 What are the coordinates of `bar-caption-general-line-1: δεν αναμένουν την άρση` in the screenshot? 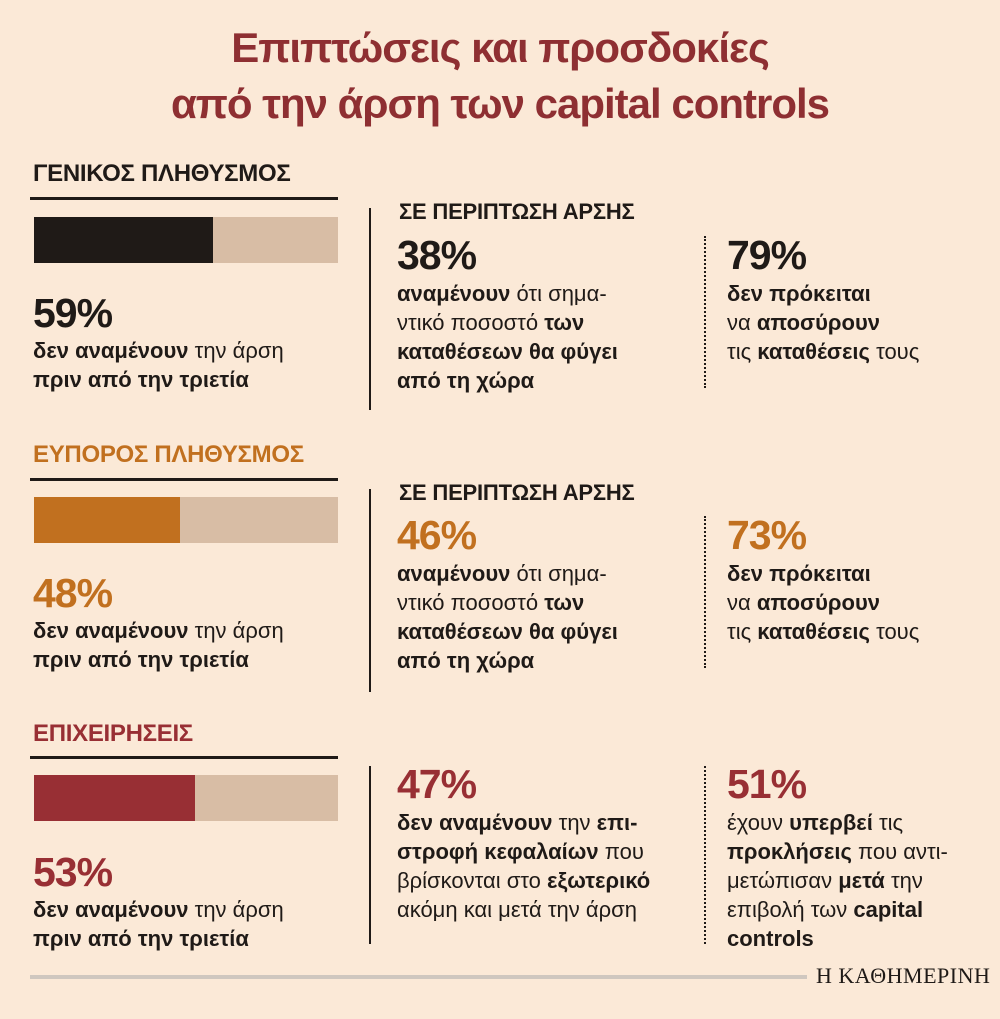 It's located at (158, 350).